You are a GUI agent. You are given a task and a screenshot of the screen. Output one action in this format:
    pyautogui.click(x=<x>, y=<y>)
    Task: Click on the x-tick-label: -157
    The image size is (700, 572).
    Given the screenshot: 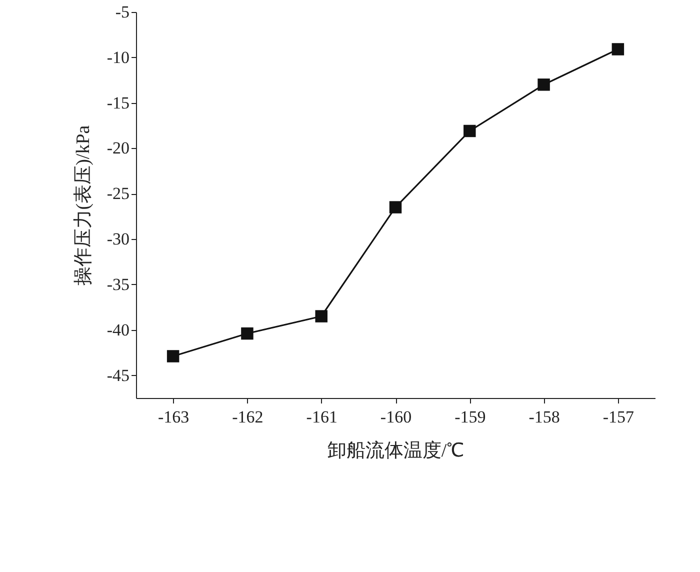 What is the action you would take?
    pyautogui.click(x=618, y=417)
    